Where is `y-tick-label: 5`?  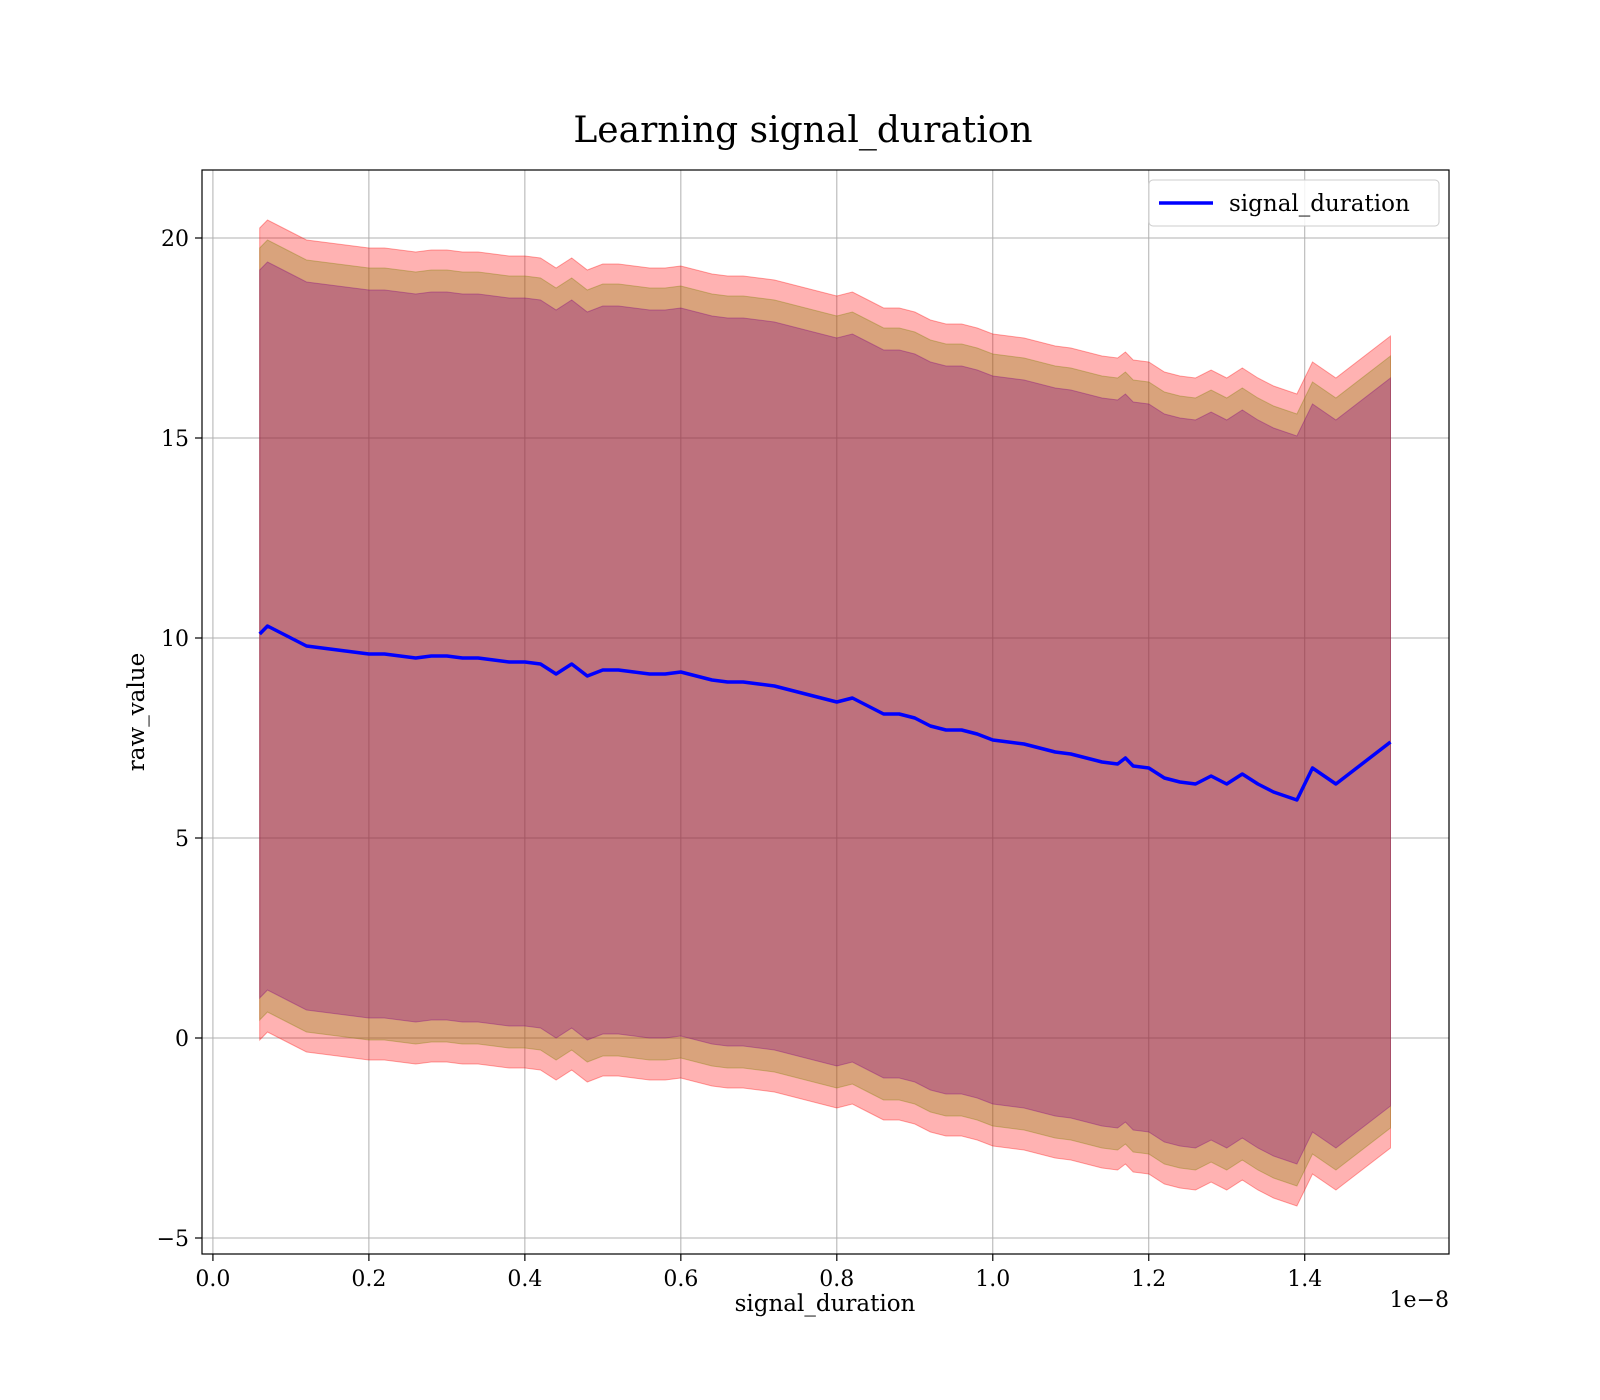 y-tick-label: 5 is located at coordinates (182, 839).